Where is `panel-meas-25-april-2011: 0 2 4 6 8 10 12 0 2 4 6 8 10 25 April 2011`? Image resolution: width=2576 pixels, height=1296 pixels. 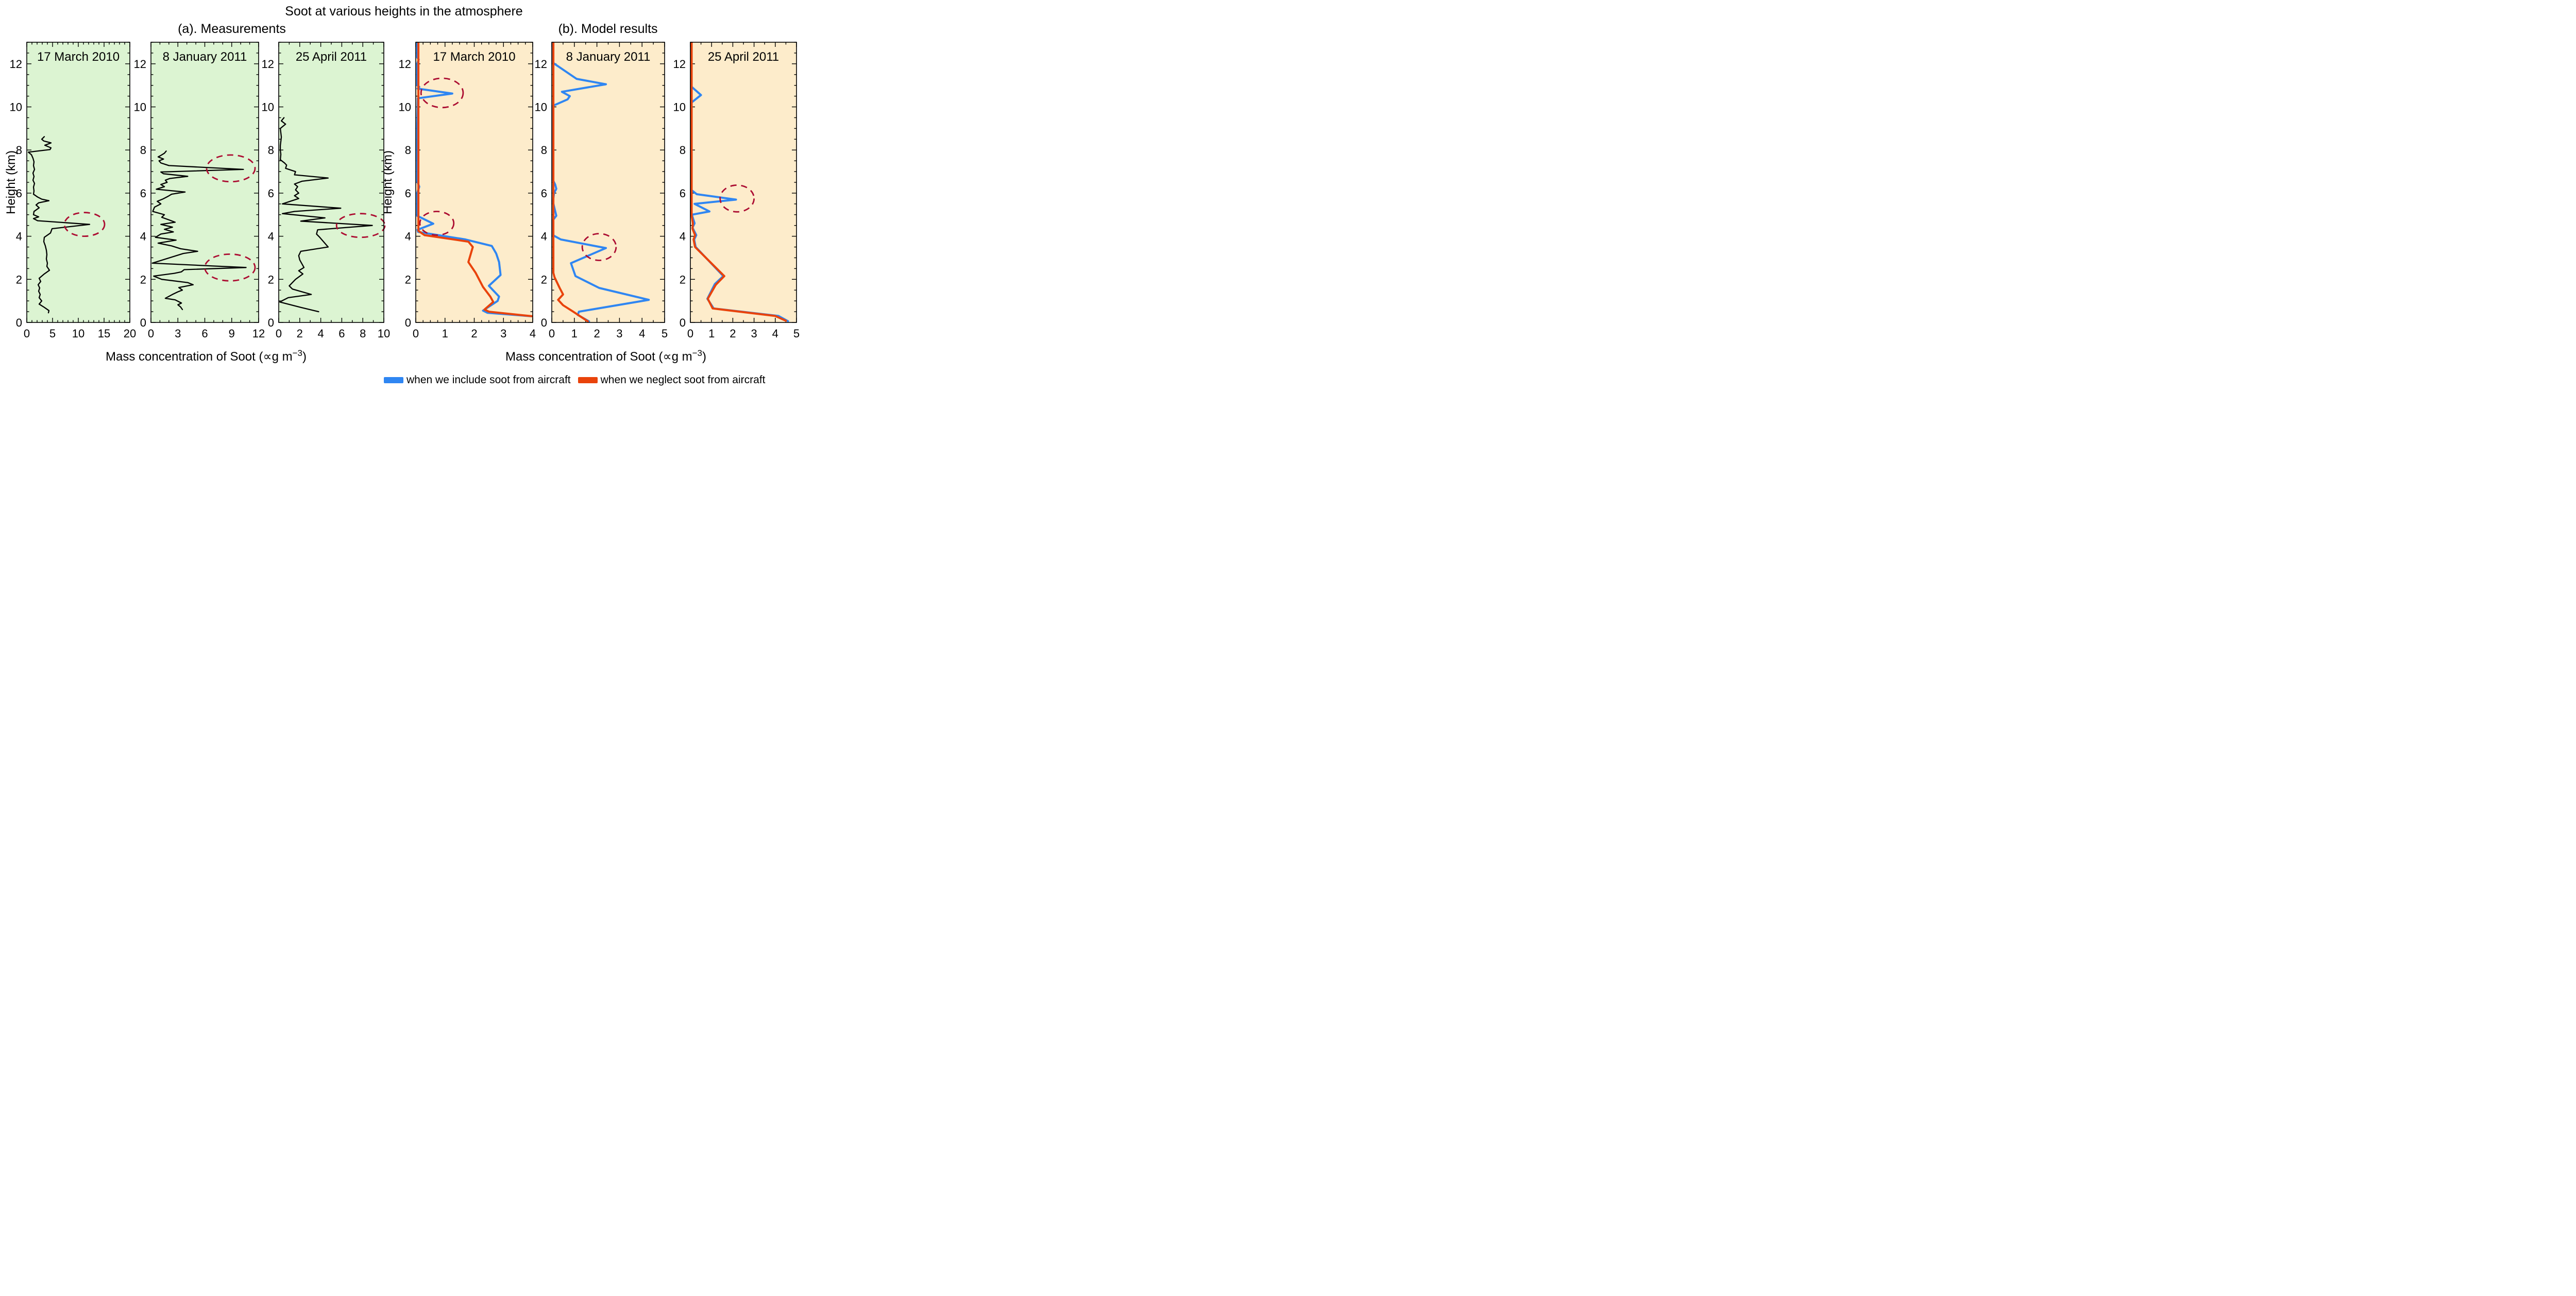
panel-meas-25-april-2011: 0 2 4 6 8 10 12 0 2 4 6 8 10 25 April 2011 is located at coordinates (326, 191).